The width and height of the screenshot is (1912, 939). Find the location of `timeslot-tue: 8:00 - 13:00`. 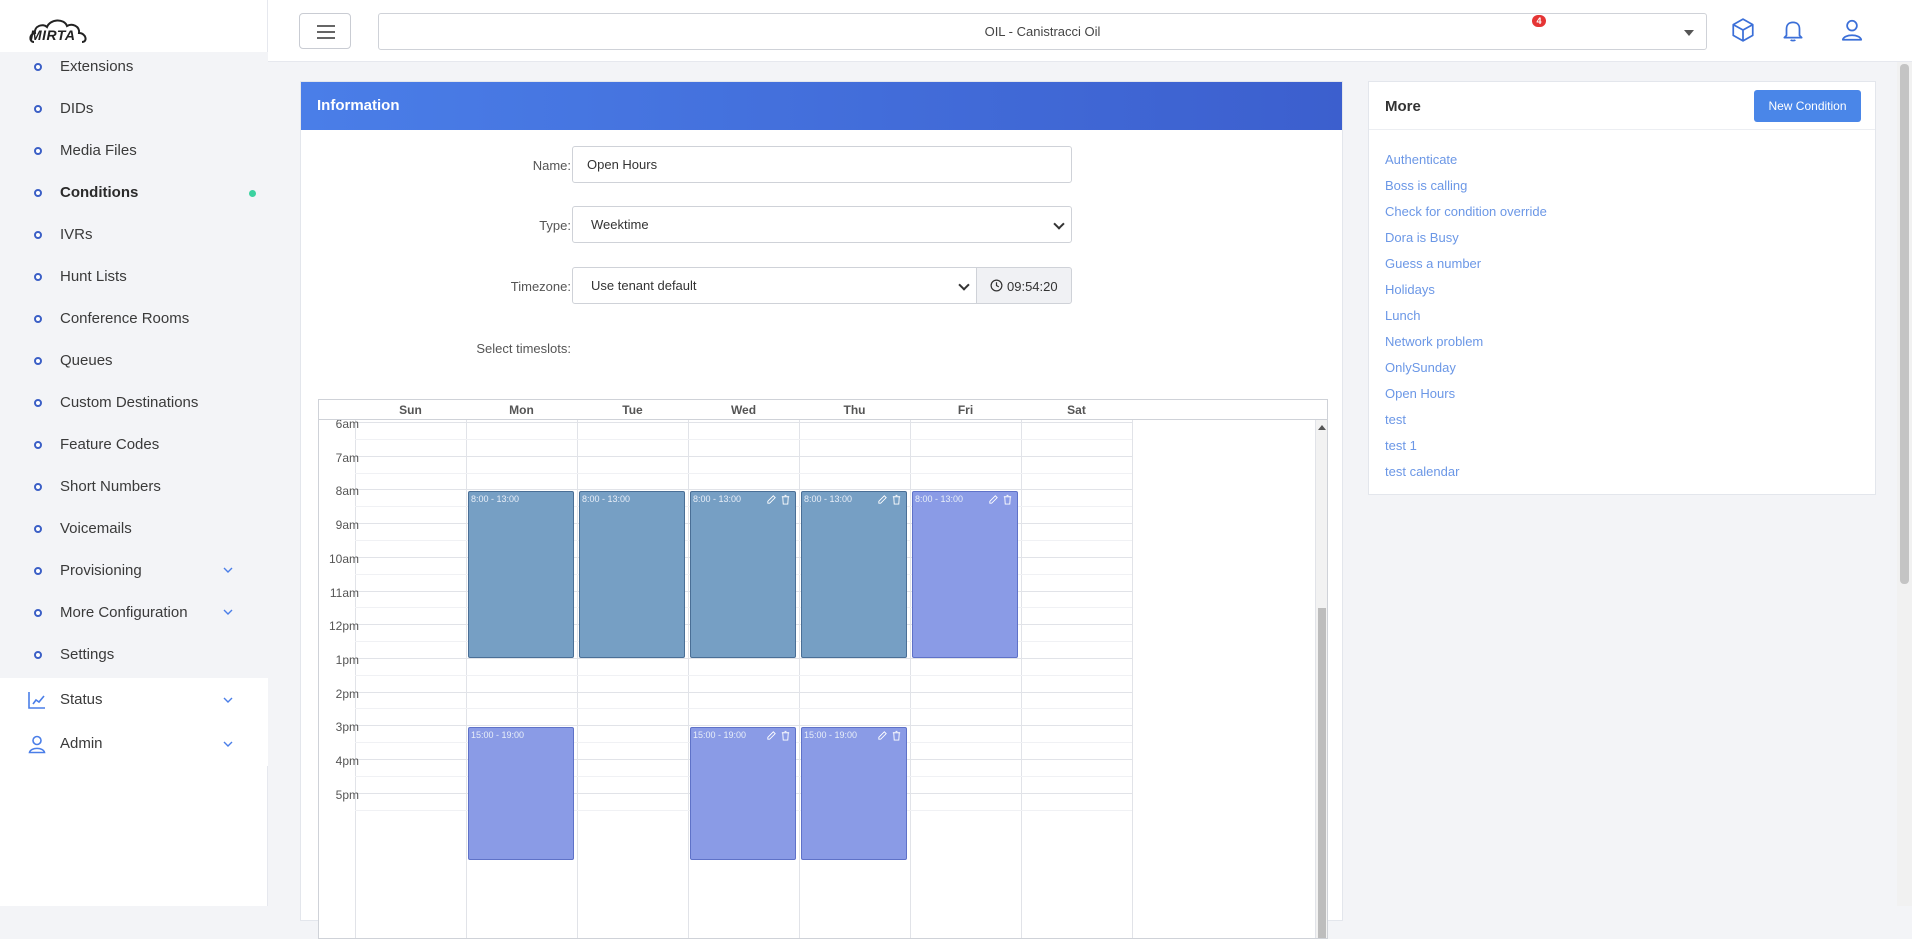

timeslot-tue: 8:00 - 13:00 is located at coordinates (632, 574).